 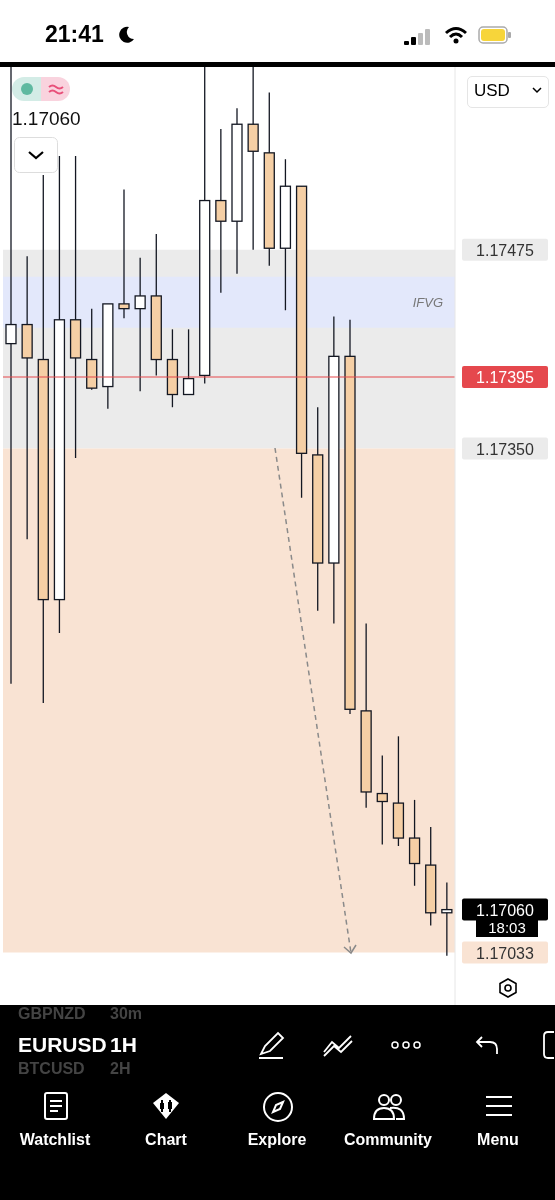 What do you see at coordinates (123, 1045) in the screenshot?
I see `text: 1H` at bounding box center [123, 1045].